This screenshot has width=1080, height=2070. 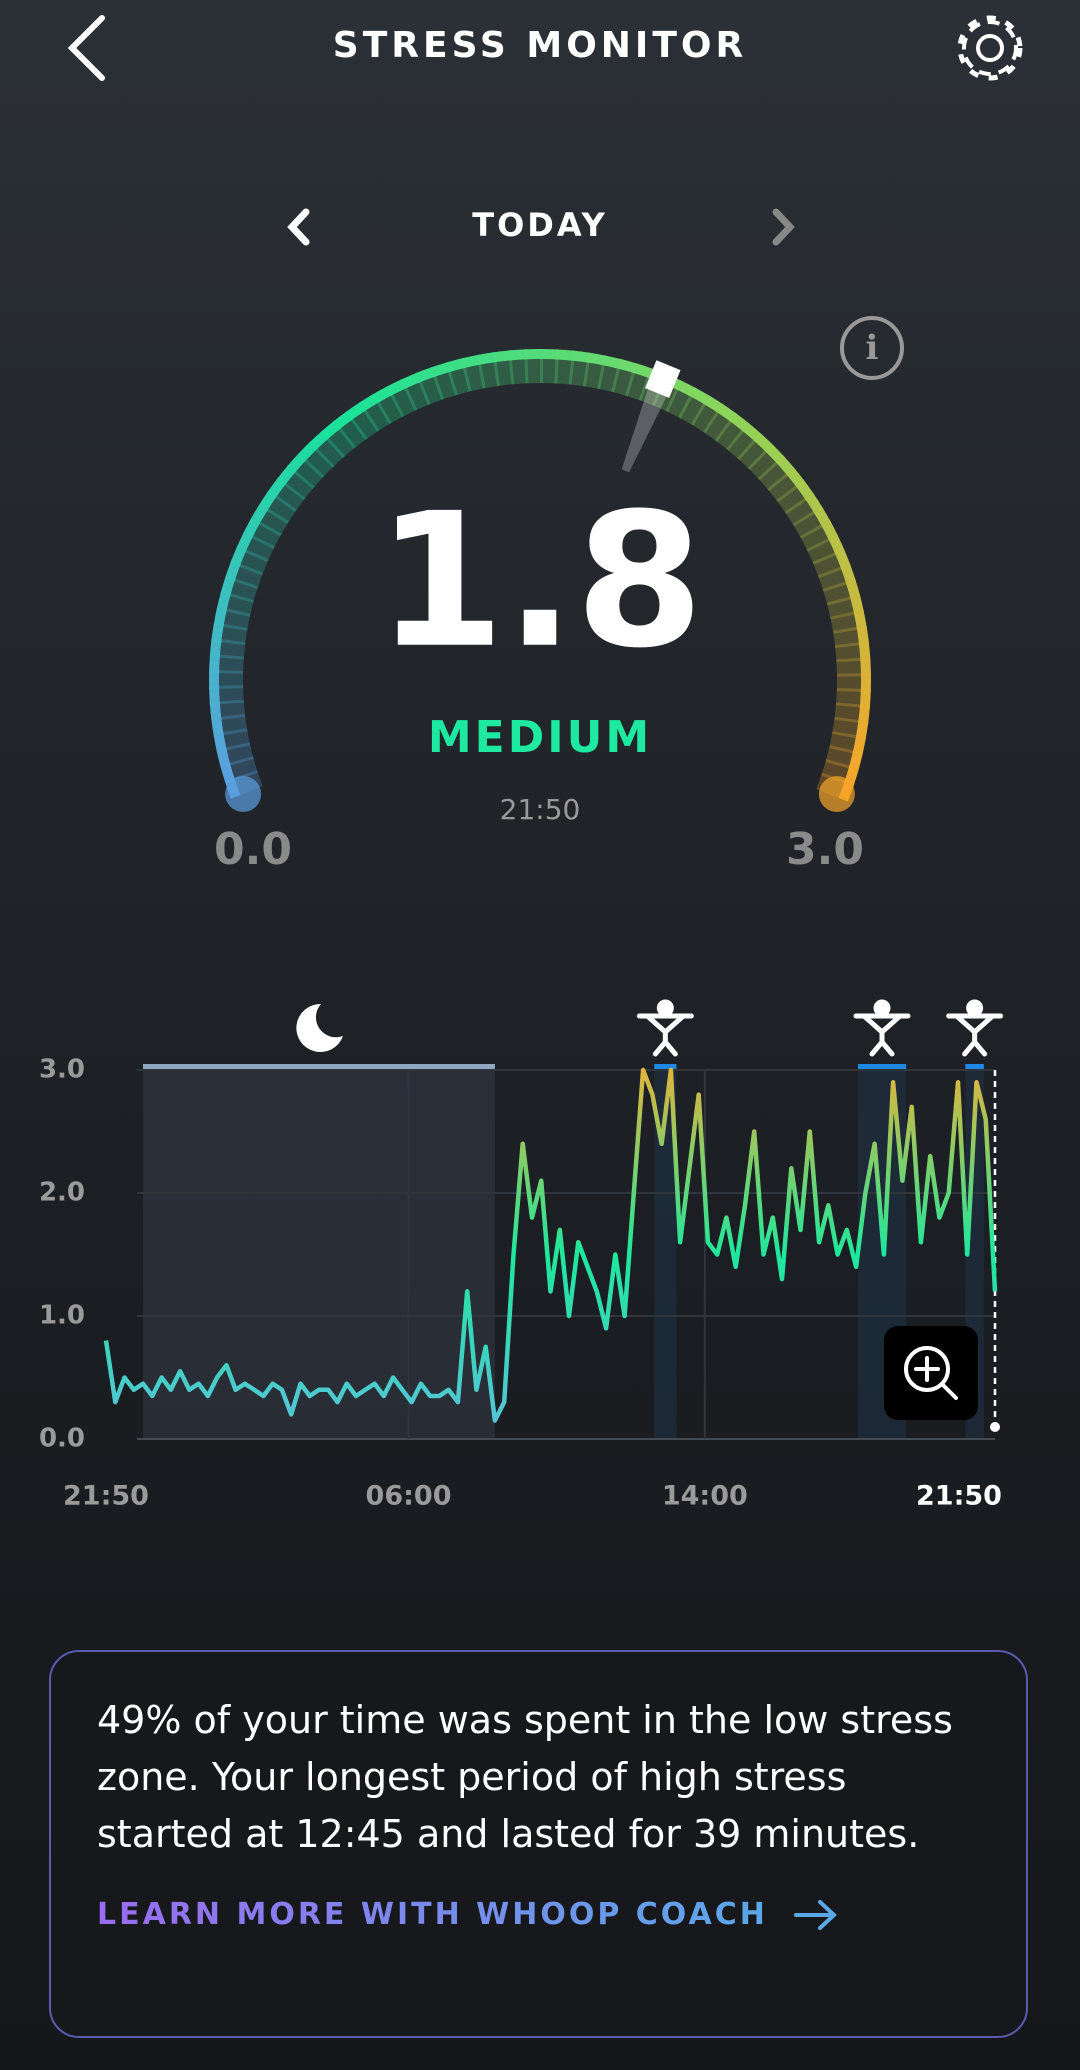 I want to click on coach-link-text: LEARN MORE WITH WHOOP COACH, so click(x=432, y=1914).